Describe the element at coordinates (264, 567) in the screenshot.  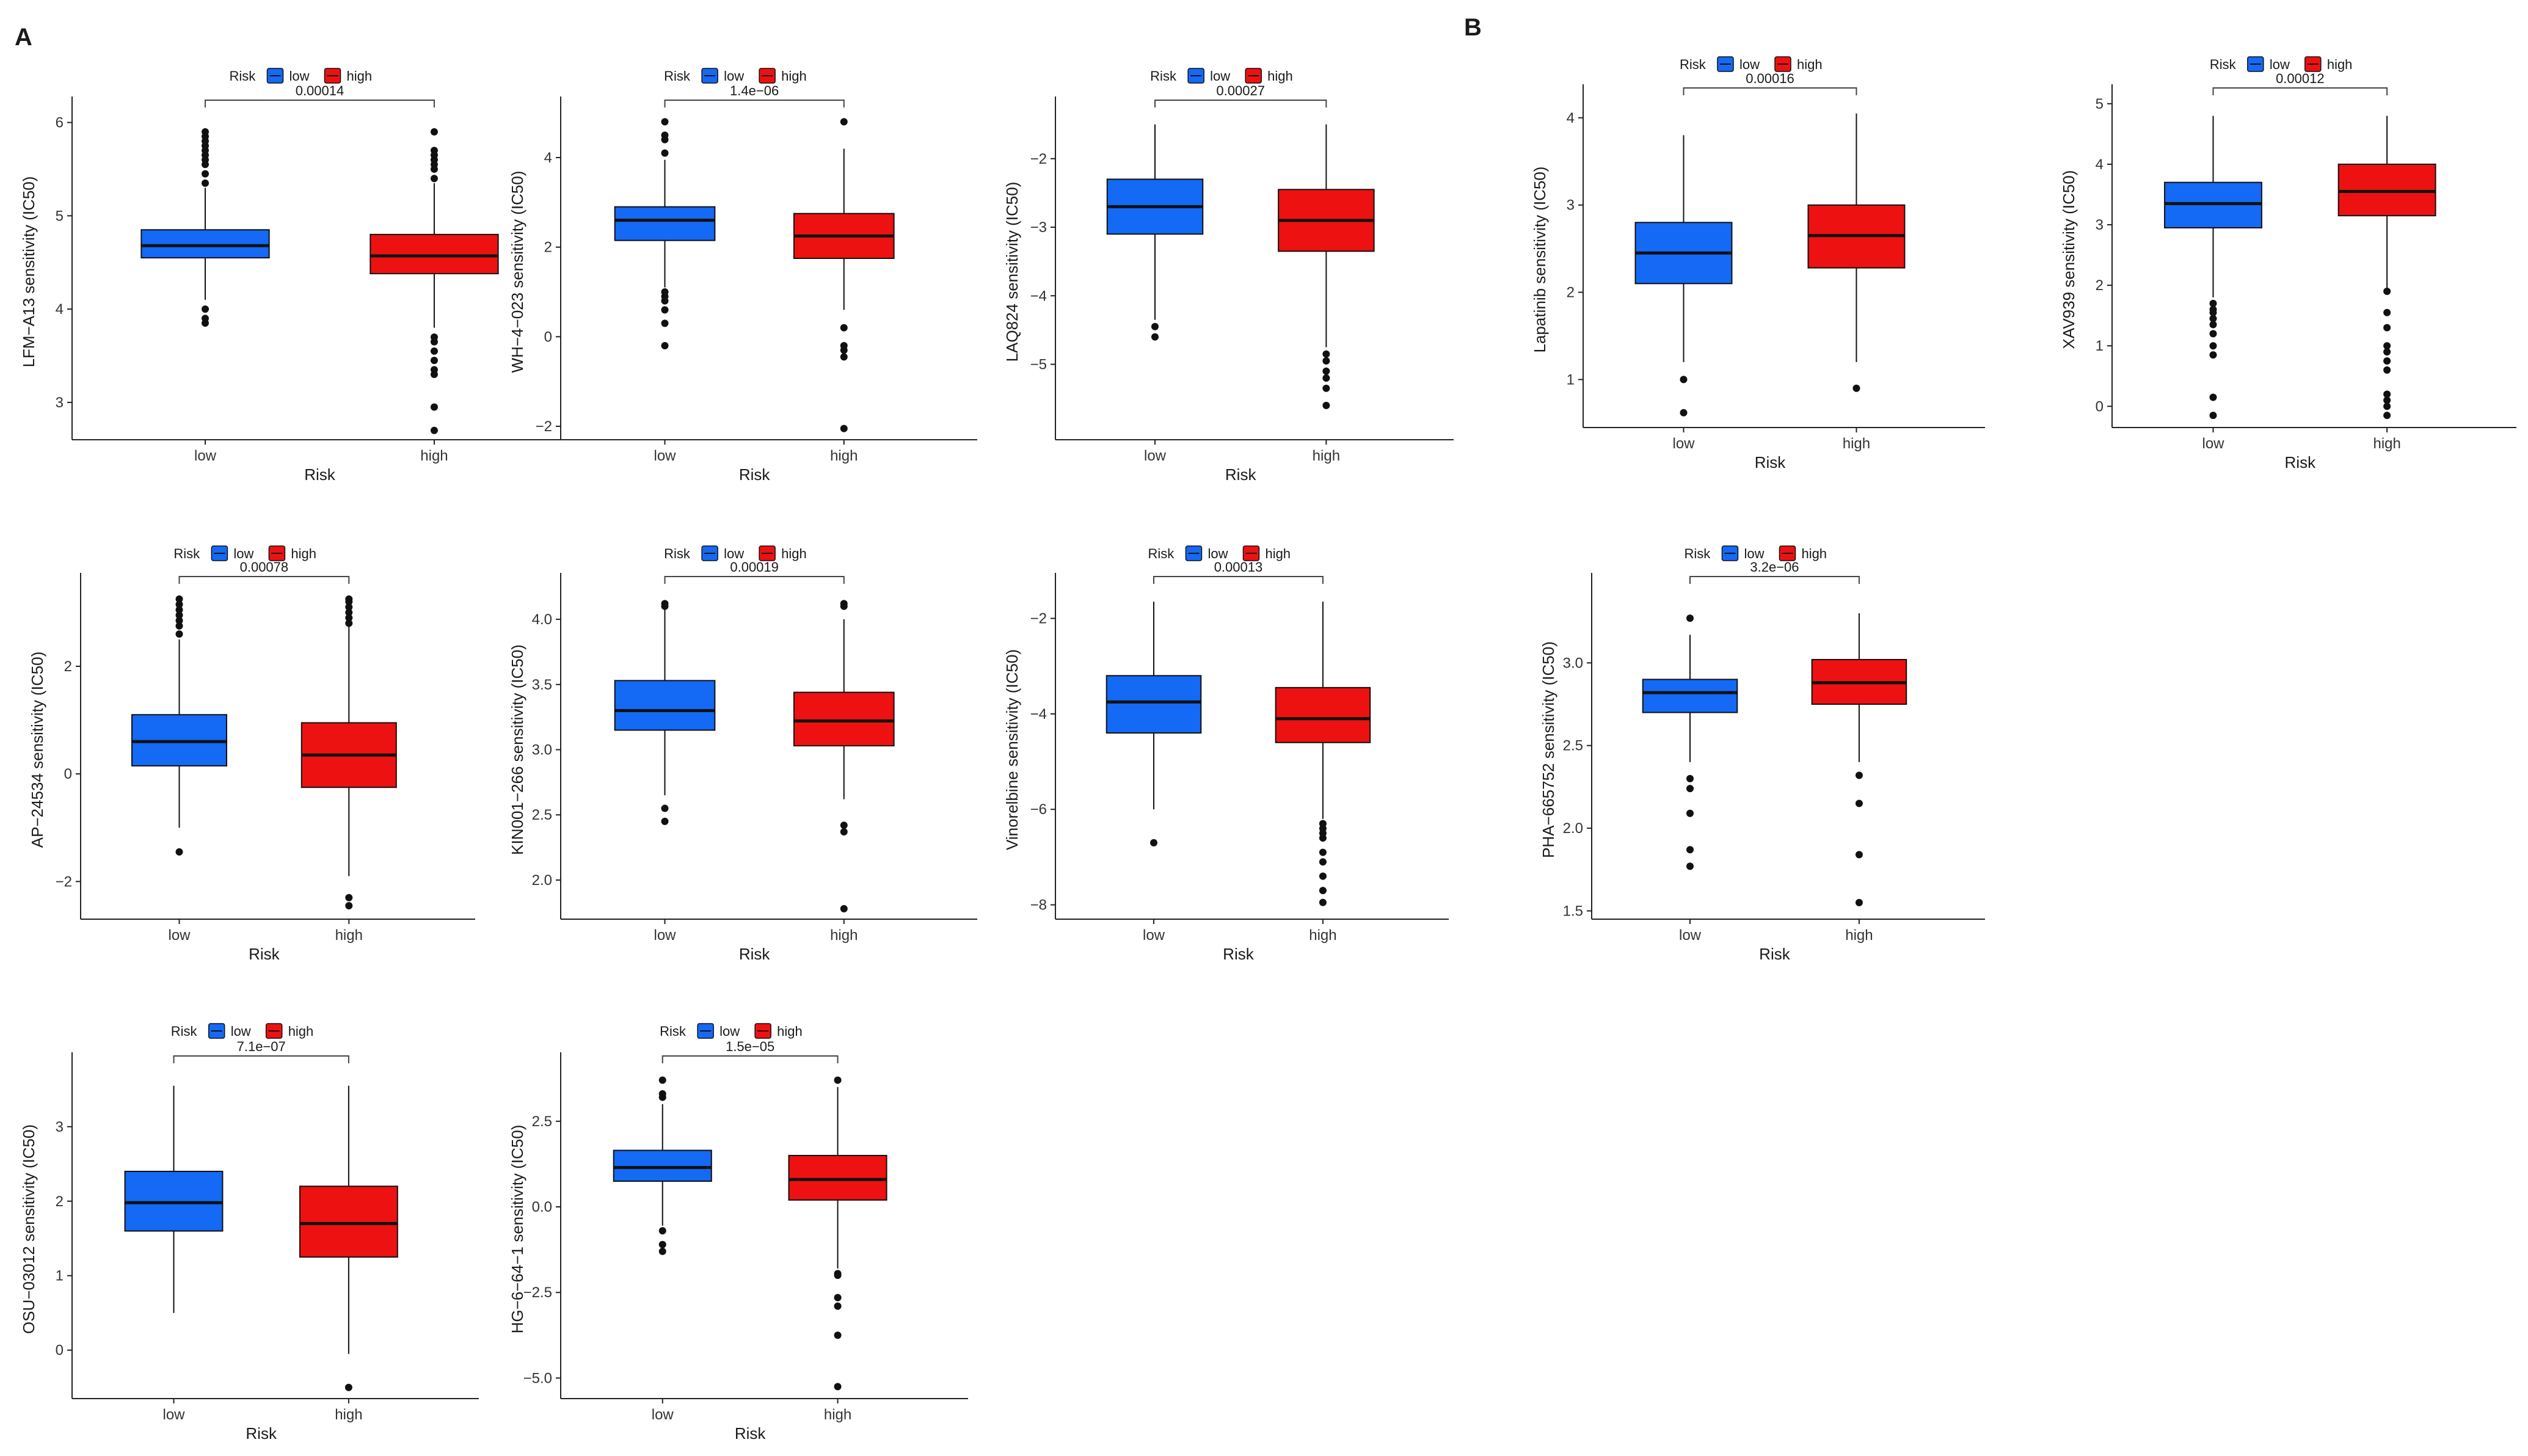
I see `p-value-label: 0.00078` at that location.